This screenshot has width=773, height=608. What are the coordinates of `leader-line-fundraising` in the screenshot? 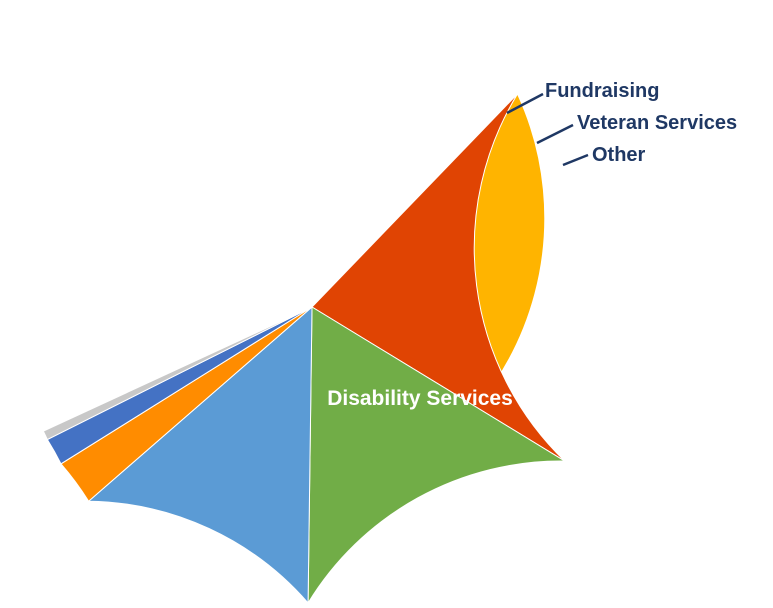 It's located at (525, 103).